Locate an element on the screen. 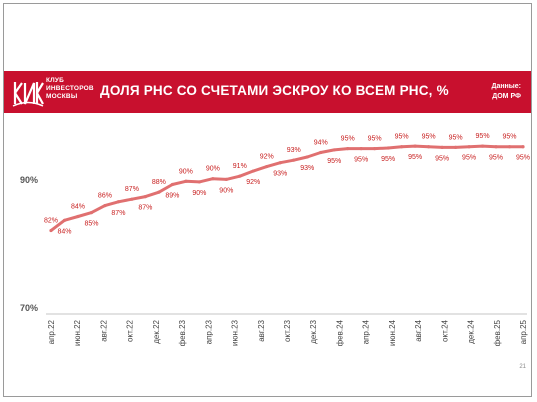 This screenshot has width=537, height=402. x-tick-label: окт.24 is located at coordinates (444, 330).